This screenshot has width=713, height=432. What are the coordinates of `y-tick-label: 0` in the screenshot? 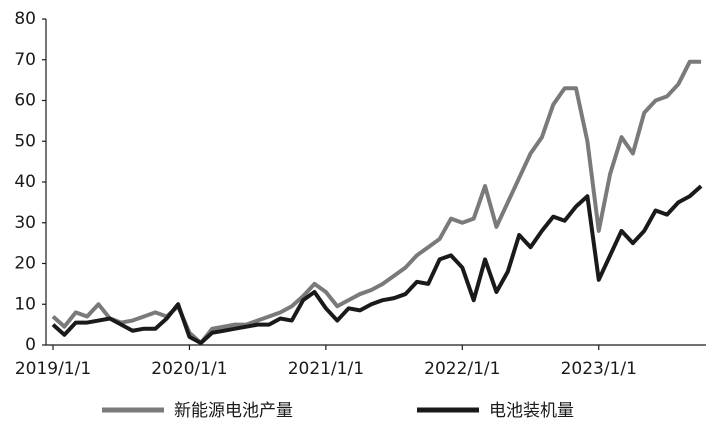 It's located at (30, 345).